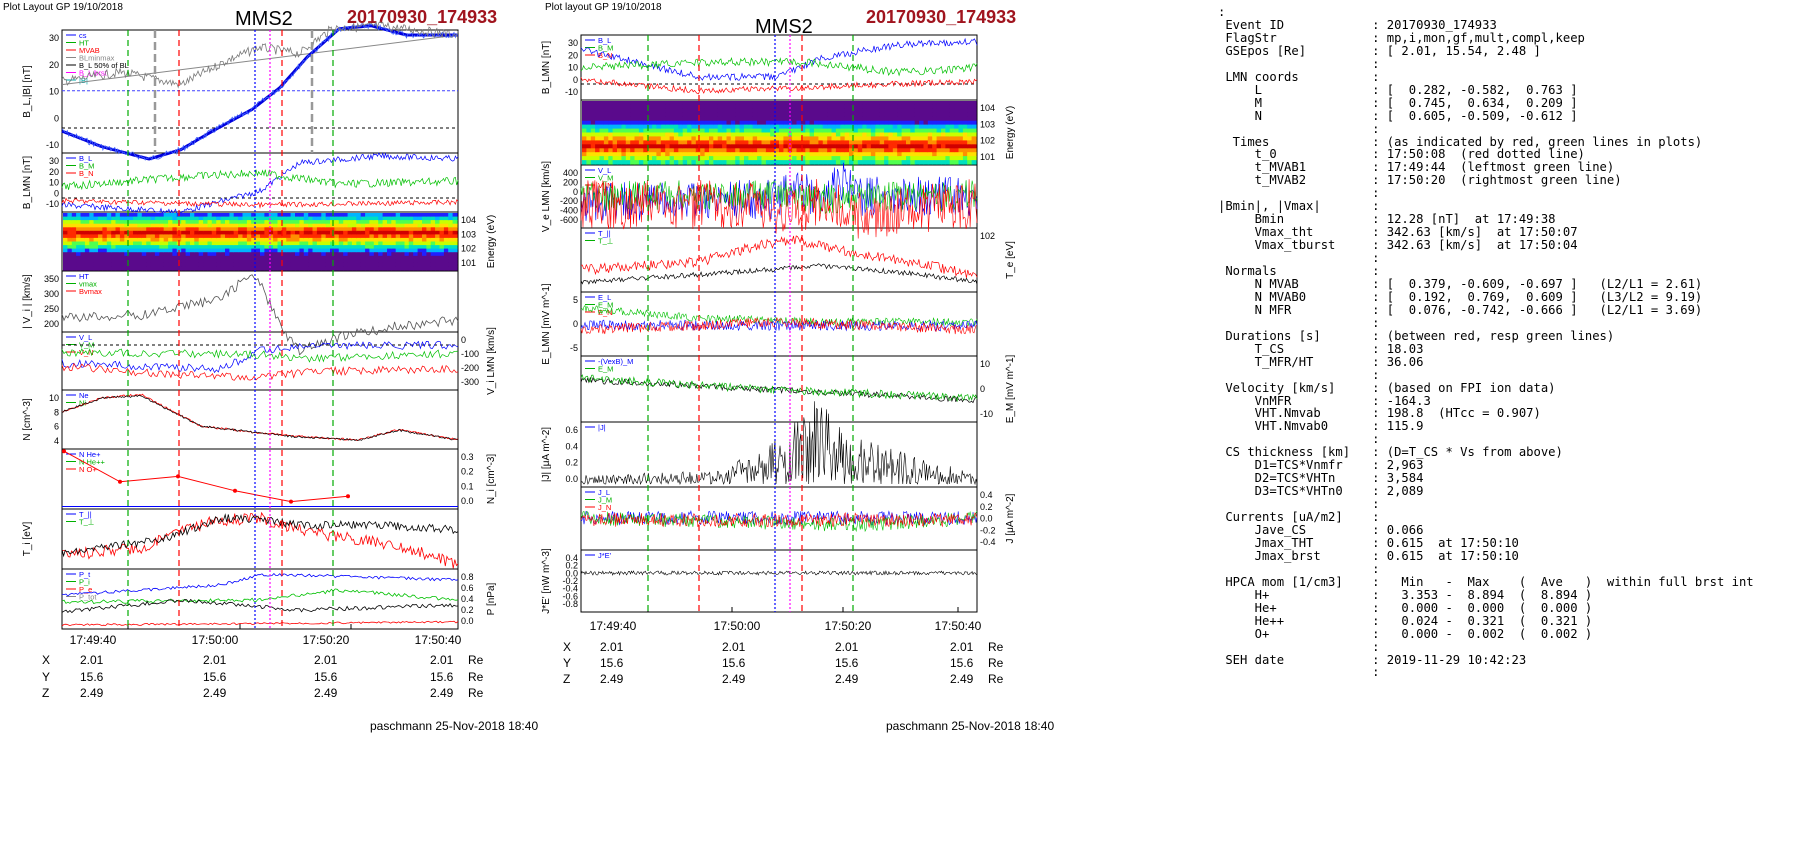  Describe the element at coordinates (779, 208) in the screenshot. I see `ve-n-line` at that location.